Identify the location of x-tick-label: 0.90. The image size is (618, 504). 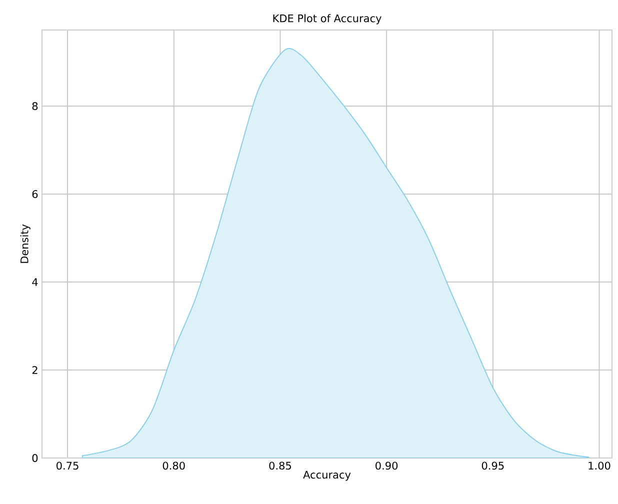
(387, 466).